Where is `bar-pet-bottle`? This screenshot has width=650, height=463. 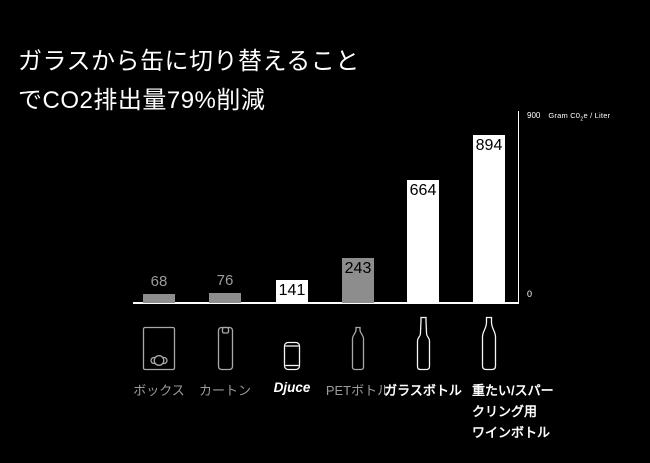
bar-pet-bottle is located at coordinates (358, 280).